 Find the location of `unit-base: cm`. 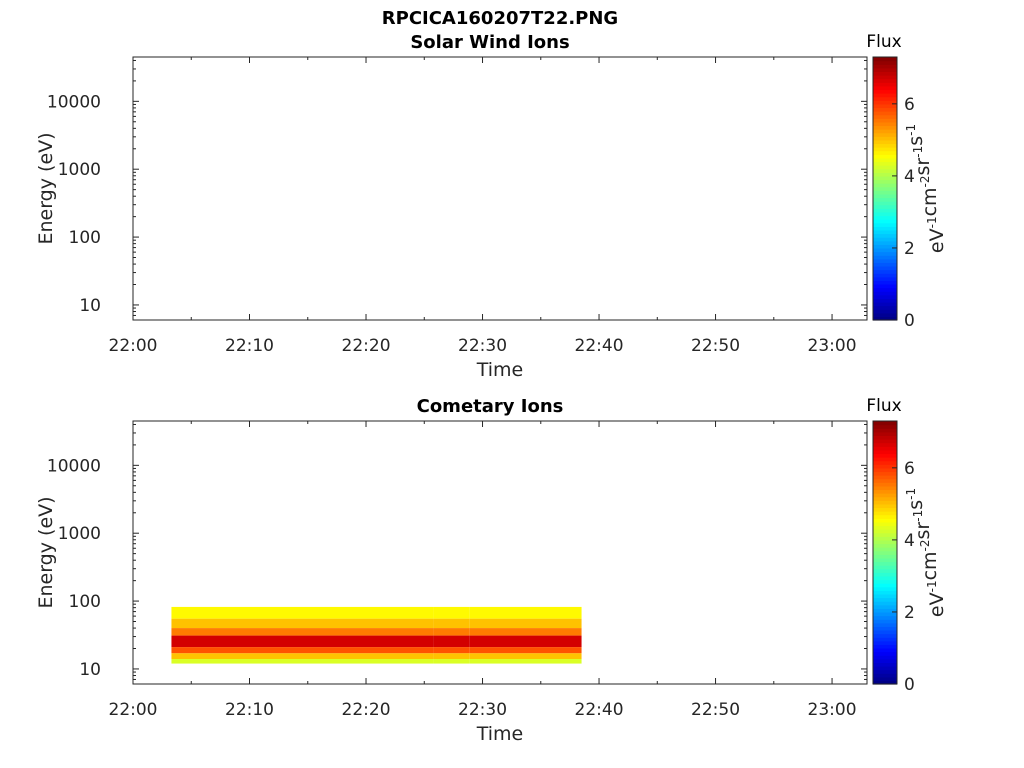

unit-base: cm is located at coordinates (930, 201).